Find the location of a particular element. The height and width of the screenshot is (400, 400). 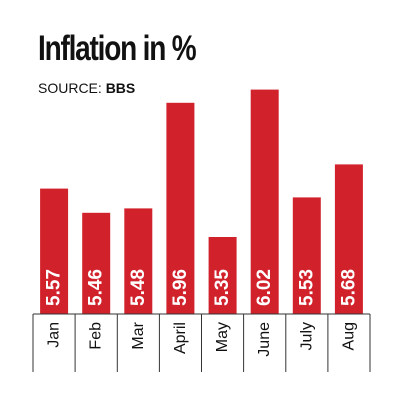

value-label-july: 5.53 is located at coordinates (306, 287).